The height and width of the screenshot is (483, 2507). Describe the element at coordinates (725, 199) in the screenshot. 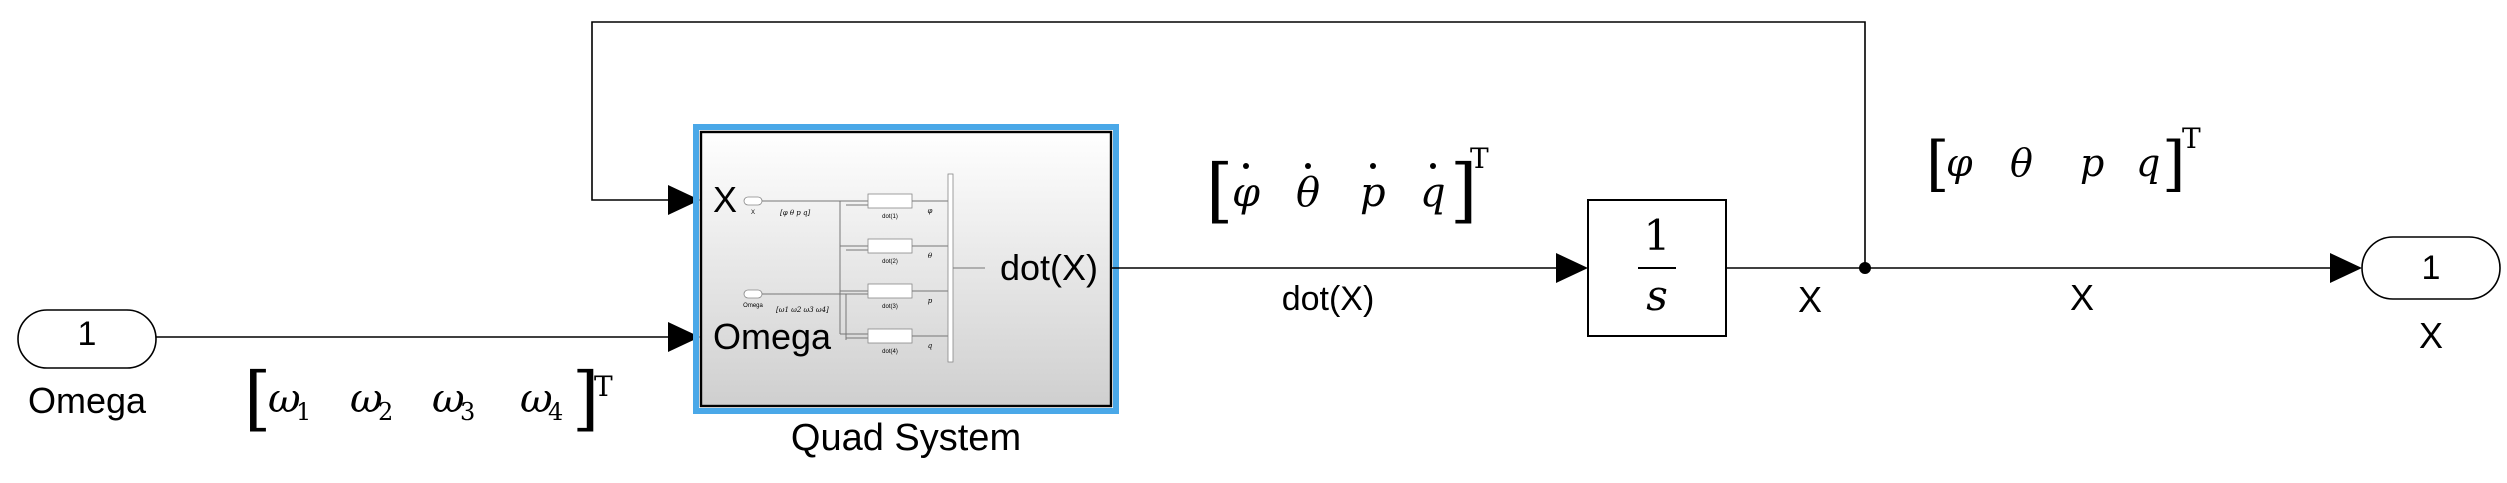

I see `quad-system-input-x: X` at that location.